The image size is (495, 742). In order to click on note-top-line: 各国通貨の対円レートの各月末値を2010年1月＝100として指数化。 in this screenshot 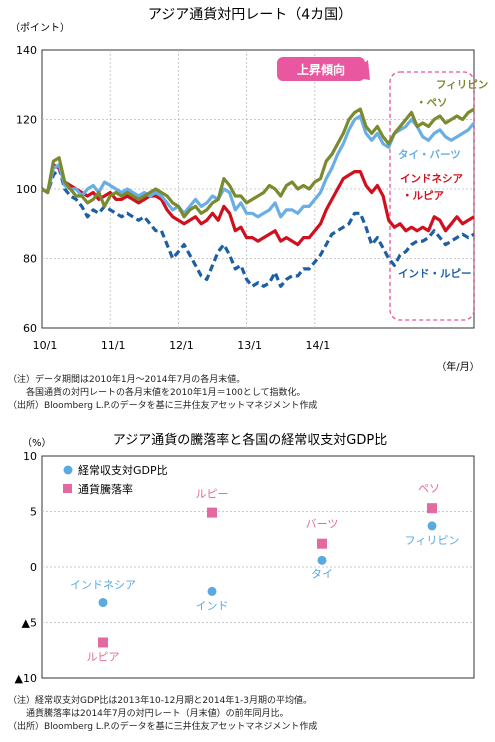, I will do `click(157, 392)`.